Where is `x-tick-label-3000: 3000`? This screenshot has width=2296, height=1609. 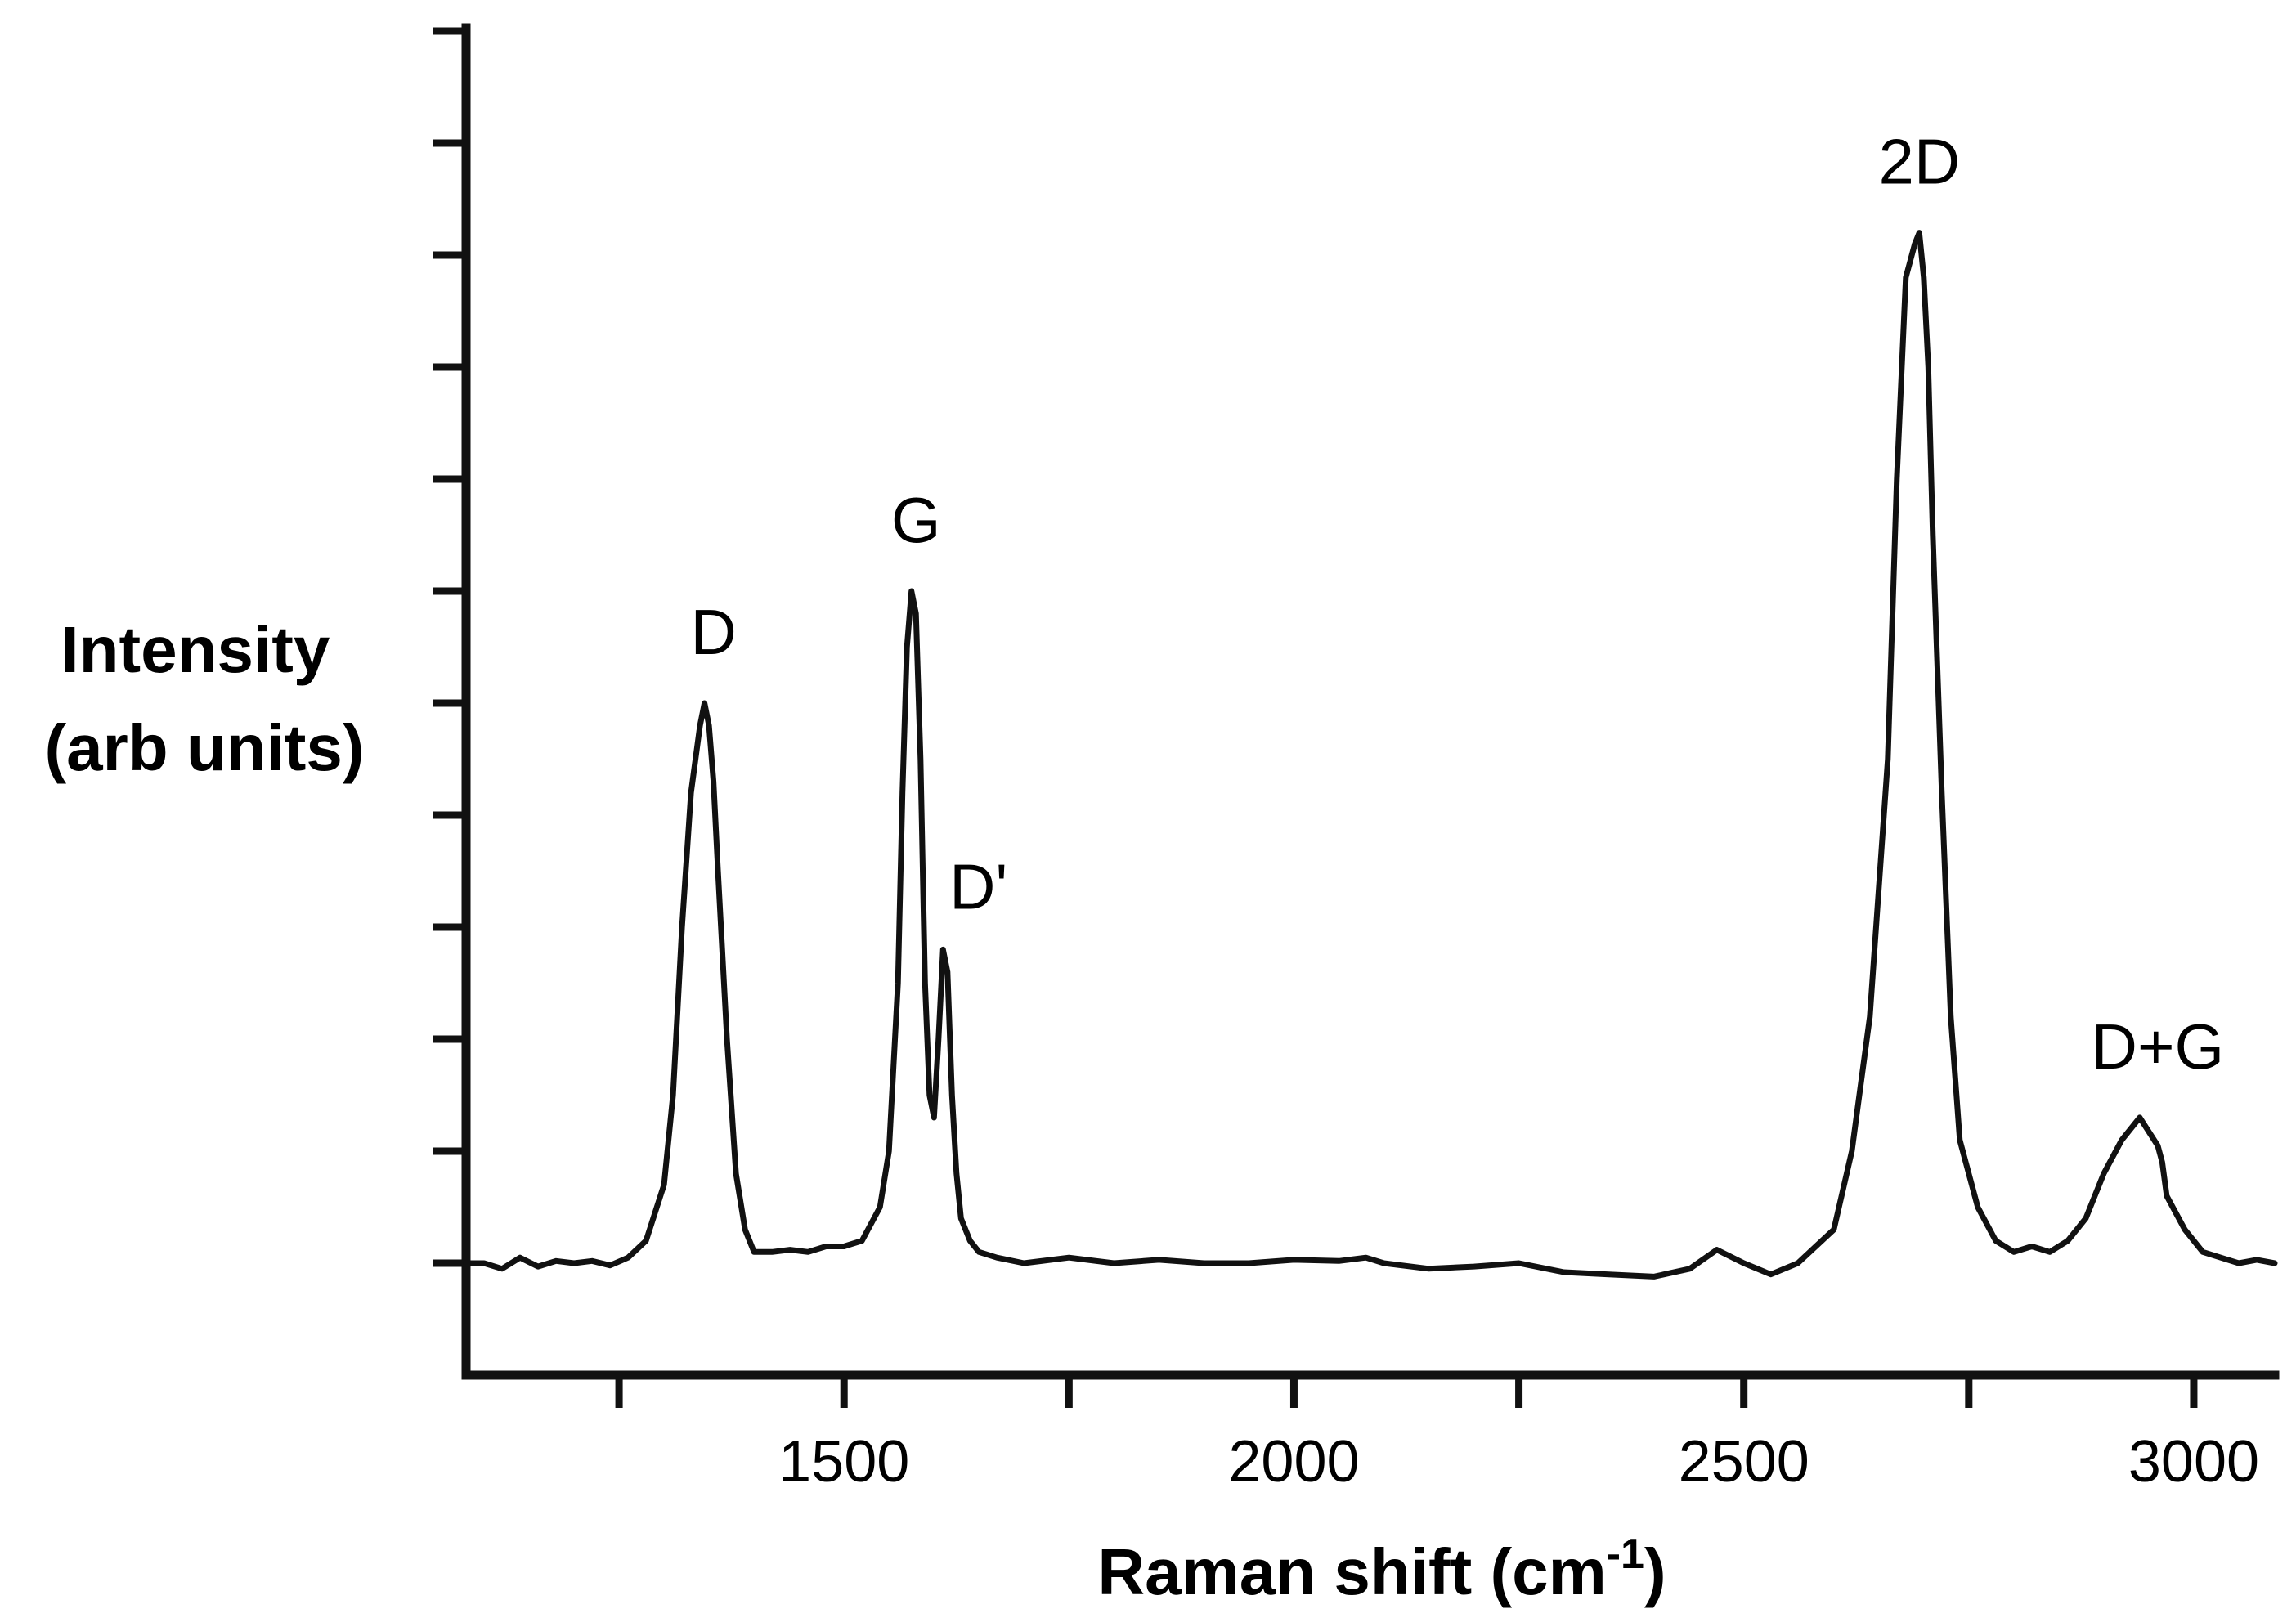 x-tick-label-3000: 3000 is located at coordinates (2193, 1462).